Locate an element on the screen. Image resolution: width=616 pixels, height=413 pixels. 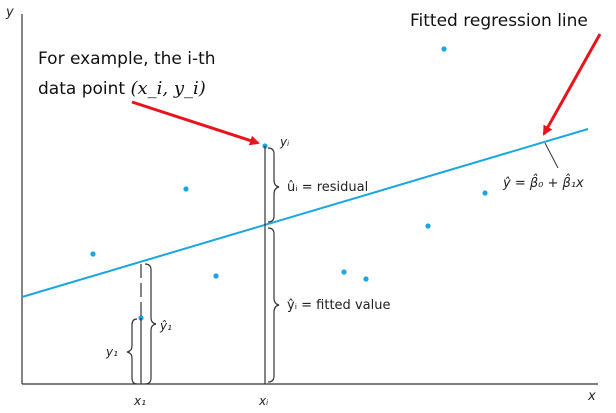
callout-example-prefix: data point is located at coordinates (84, 89).